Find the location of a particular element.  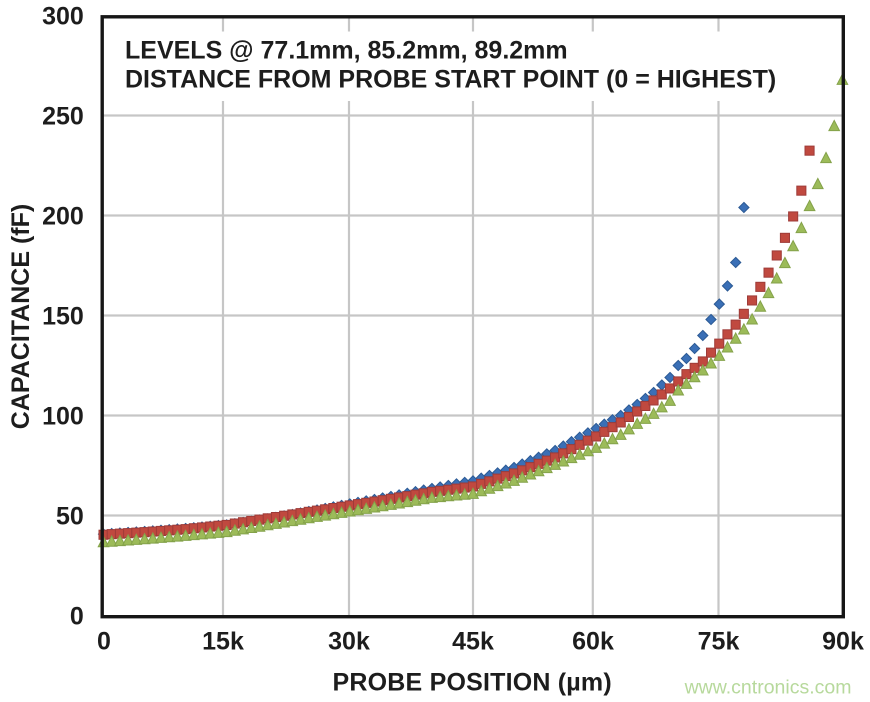

svg-text: 100 is located at coordinates (63, 417).